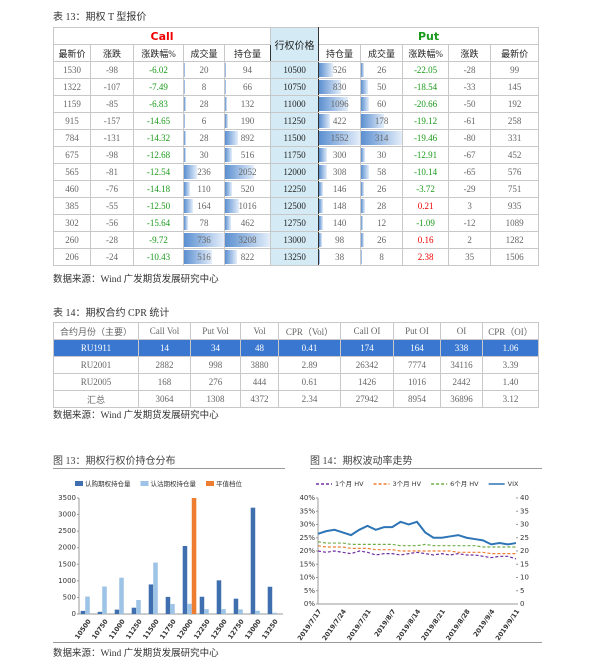 Image resolution: width=595 pixels, height=665 pixels. Describe the element at coordinates (382, 87) in the screenshot. I see `cell-text: 50` at that location.